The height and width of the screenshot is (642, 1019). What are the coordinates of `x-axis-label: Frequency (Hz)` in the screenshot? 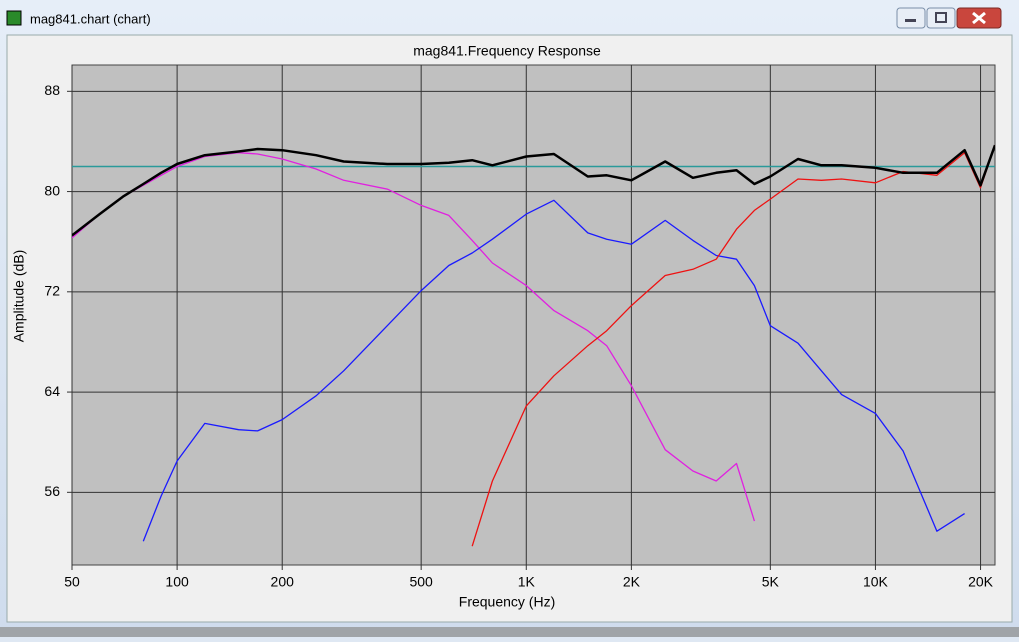 It's located at (507, 602).